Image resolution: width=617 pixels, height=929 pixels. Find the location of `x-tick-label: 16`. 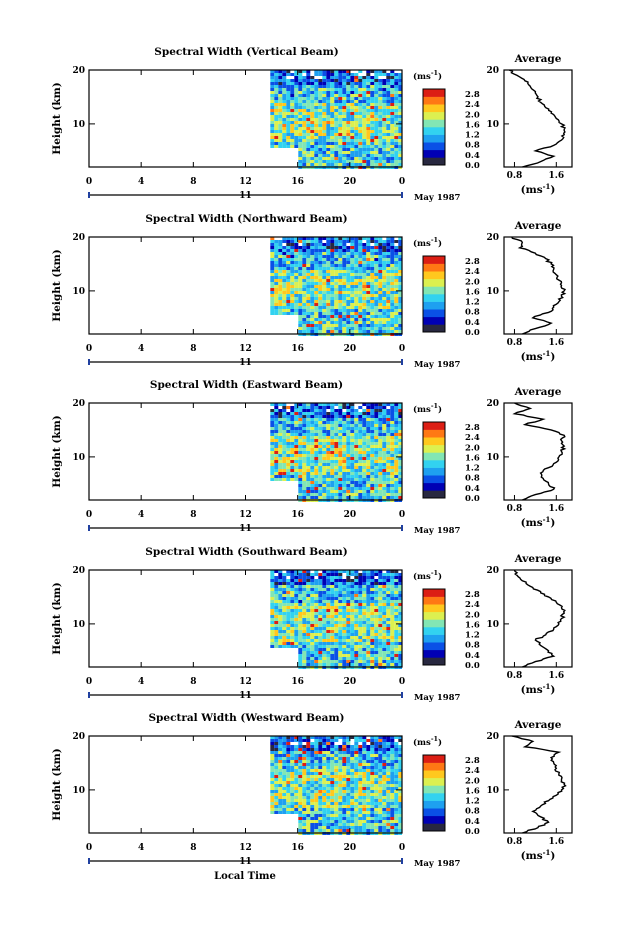

x-tick-label: 16 is located at coordinates (297, 182).